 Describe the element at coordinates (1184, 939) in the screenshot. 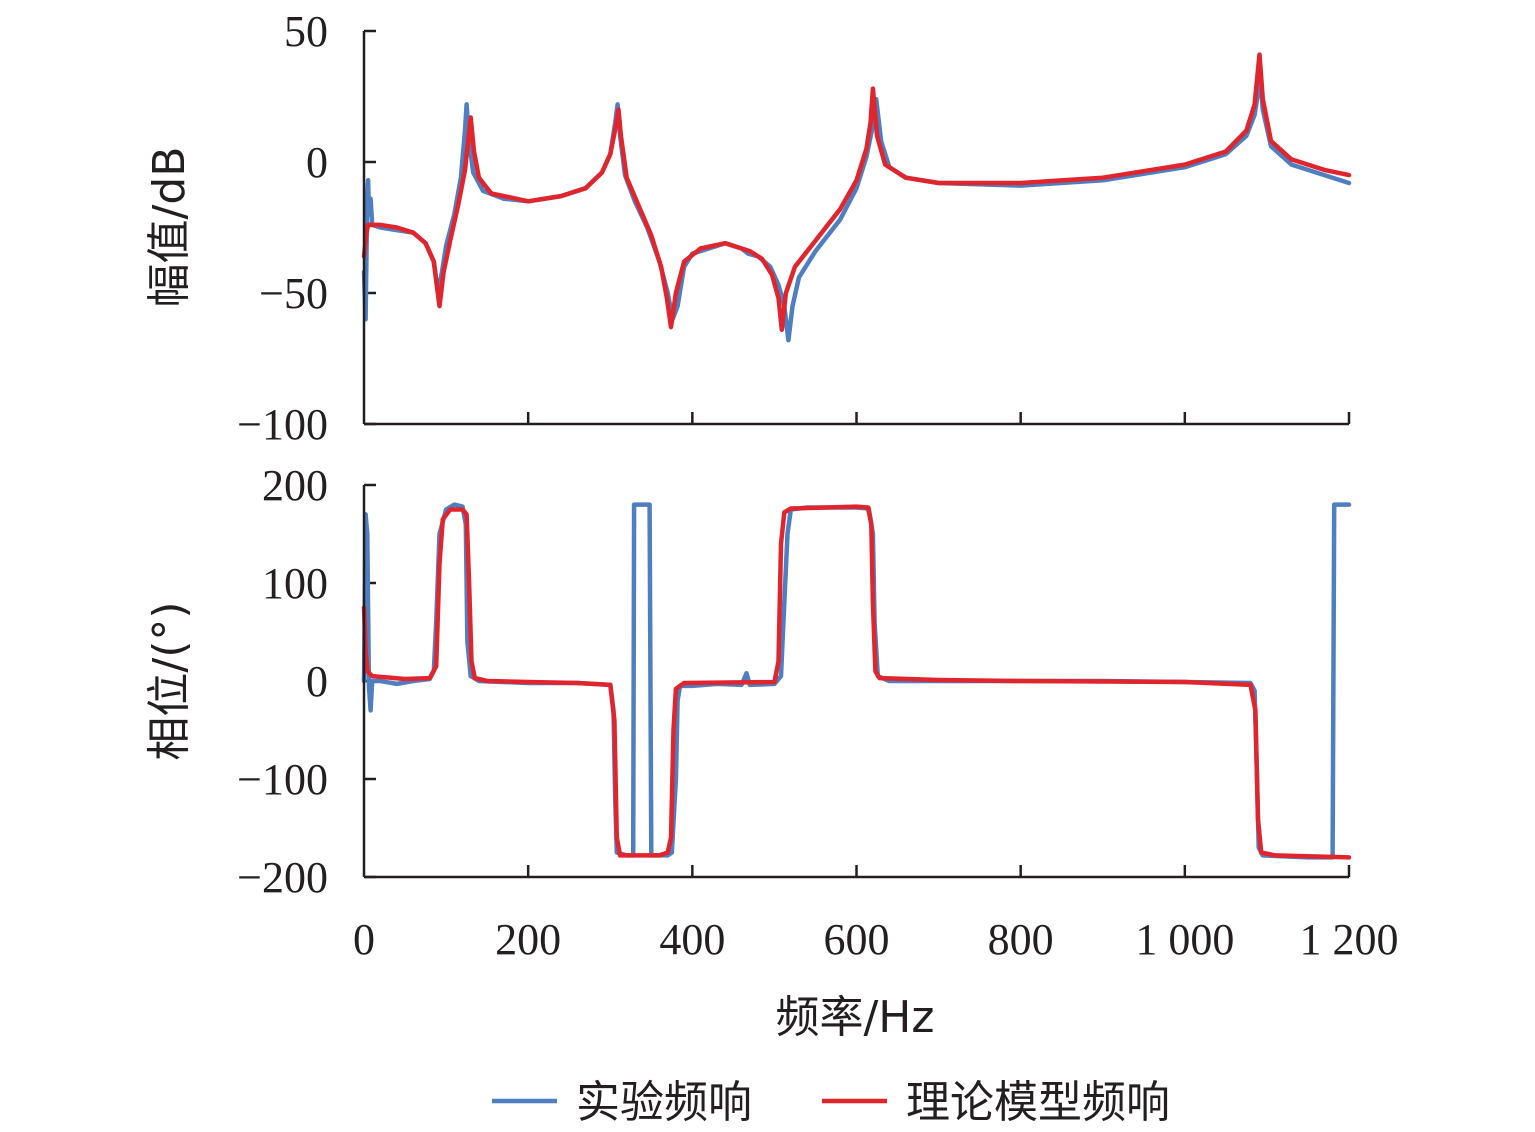

I see `x-tick-label: 1 000` at that location.